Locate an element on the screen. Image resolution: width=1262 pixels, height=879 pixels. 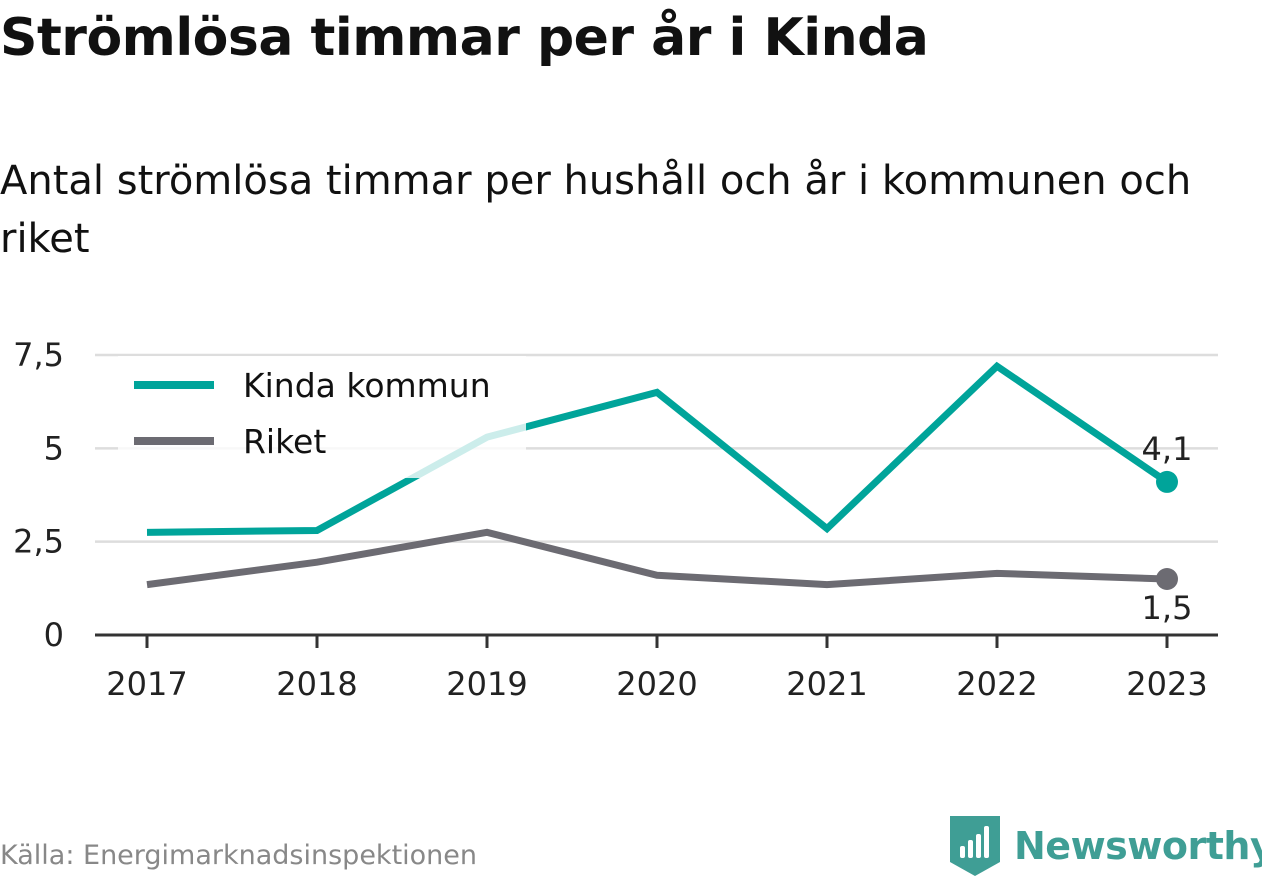
x-tick-label: 2023 is located at coordinates (1166, 684).